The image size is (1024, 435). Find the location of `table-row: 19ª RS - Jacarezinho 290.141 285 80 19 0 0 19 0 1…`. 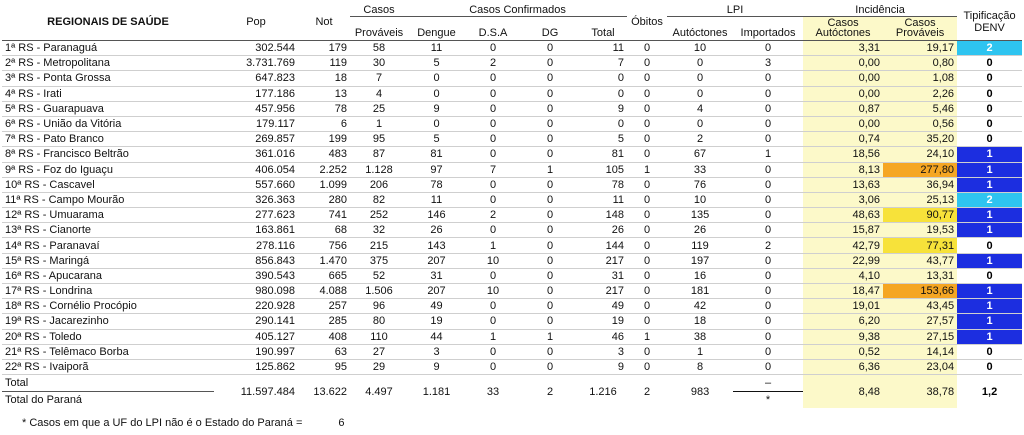

table-row: 19ª RS - Jacarezinho 290.141 285 80 19 0 0 19 0 1… is located at coordinates (512, 321).